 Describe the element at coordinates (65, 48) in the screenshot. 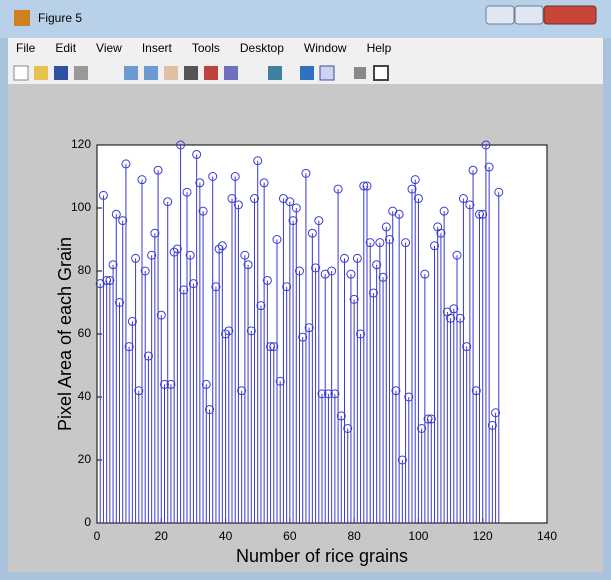

I see `menu-item: Edit` at that location.